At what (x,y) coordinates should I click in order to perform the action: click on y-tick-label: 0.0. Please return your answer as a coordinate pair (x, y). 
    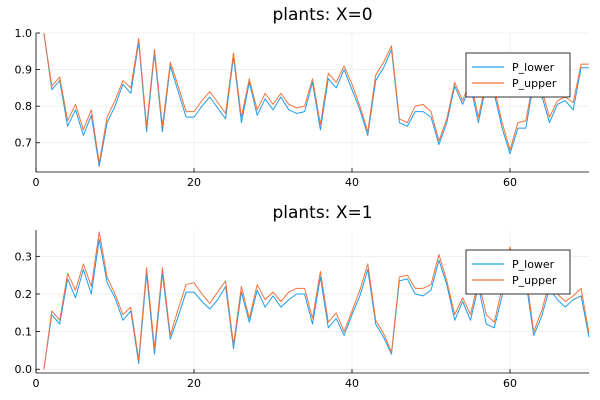
    Looking at the image, I should click on (24, 369).